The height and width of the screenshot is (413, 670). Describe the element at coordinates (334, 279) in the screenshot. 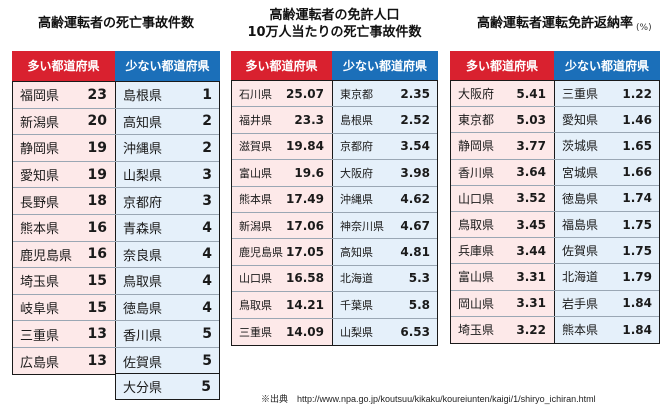

I see `table-row: 山口県 16.58 北海道 5.3` at that location.